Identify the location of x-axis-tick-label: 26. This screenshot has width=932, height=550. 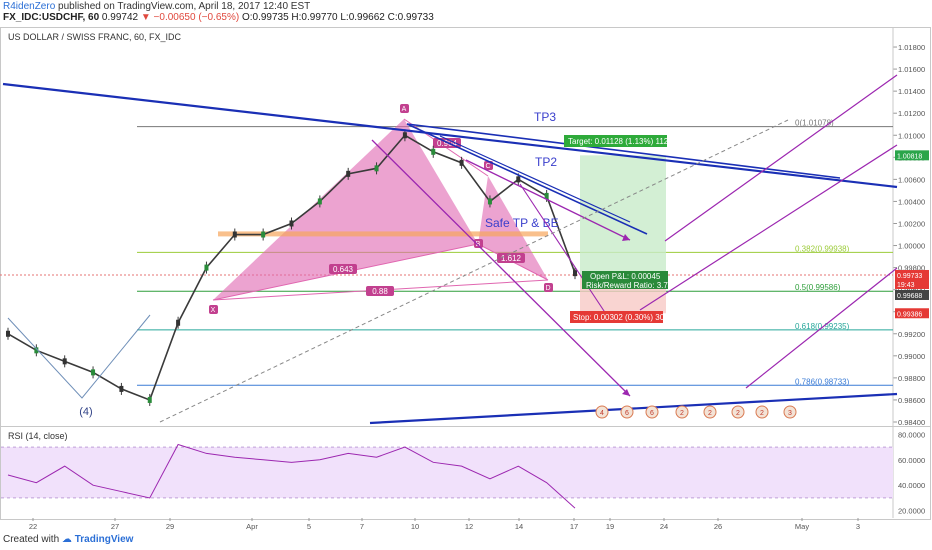
(718, 526).